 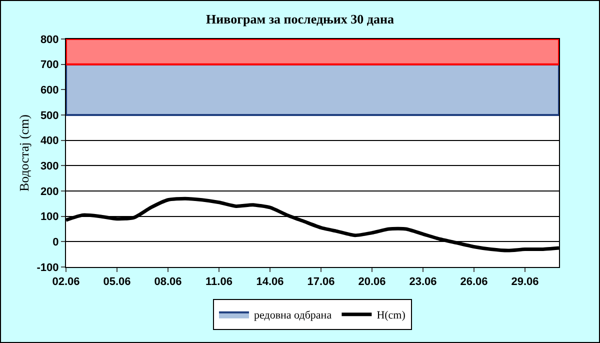 What do you see at coordinates (474, 282) in the screenshot?
I see `x-tick-label: 26.06` at bounding box center [474, 282].